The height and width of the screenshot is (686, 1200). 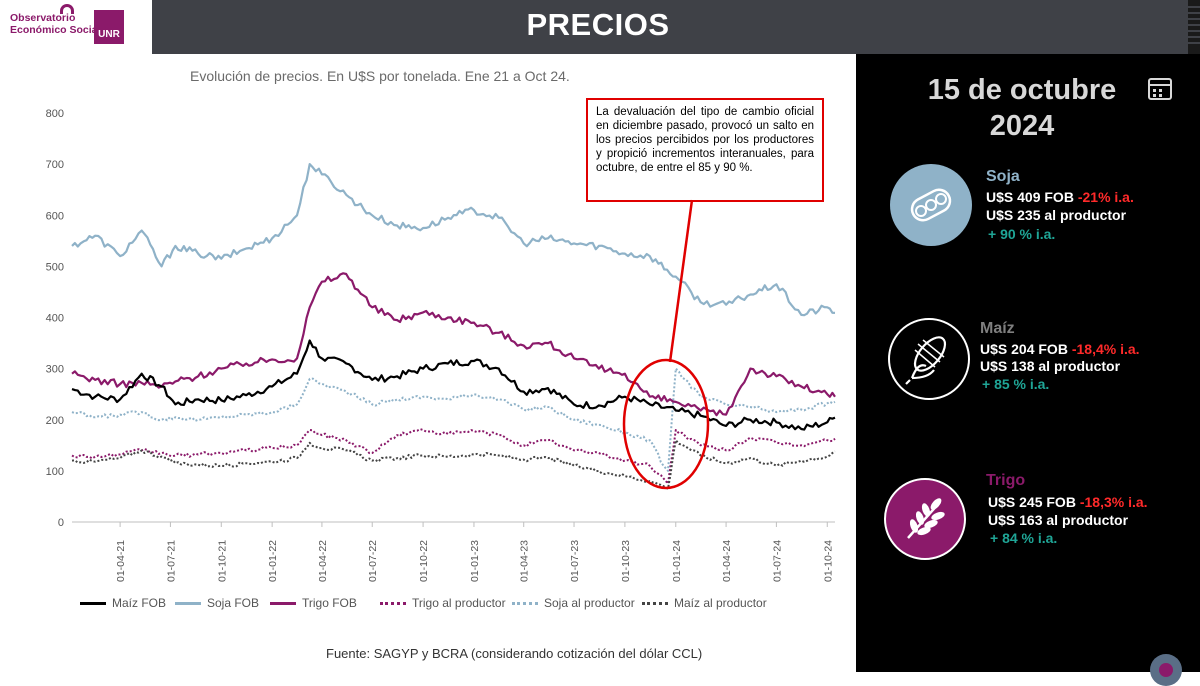 I want to click on x-tick-label: 01-07-24, so click(x=777, y=561).